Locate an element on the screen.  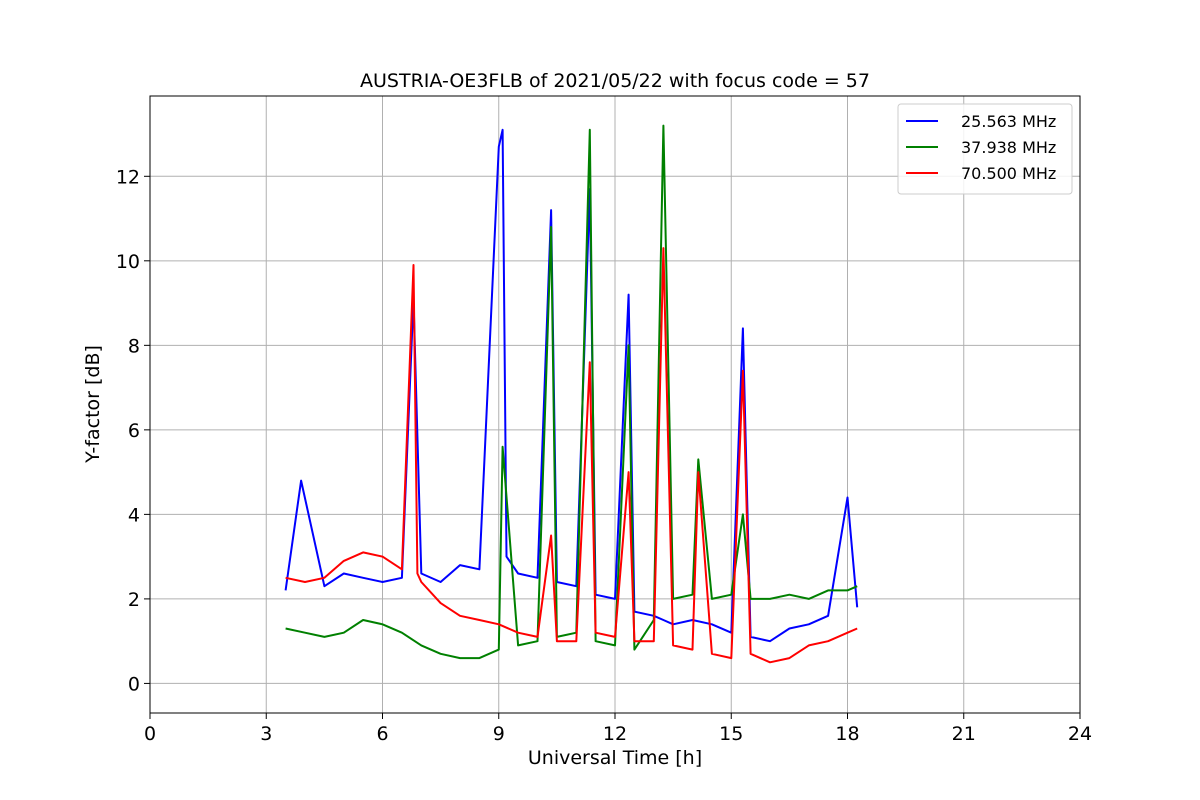
x-tick-label: 6 is located at coordinates (382, 734).